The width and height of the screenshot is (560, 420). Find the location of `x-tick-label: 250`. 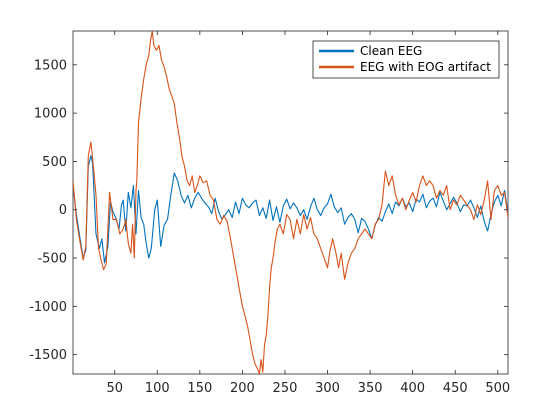

x-tick-label: 250 is located at coordinates (285, 388).